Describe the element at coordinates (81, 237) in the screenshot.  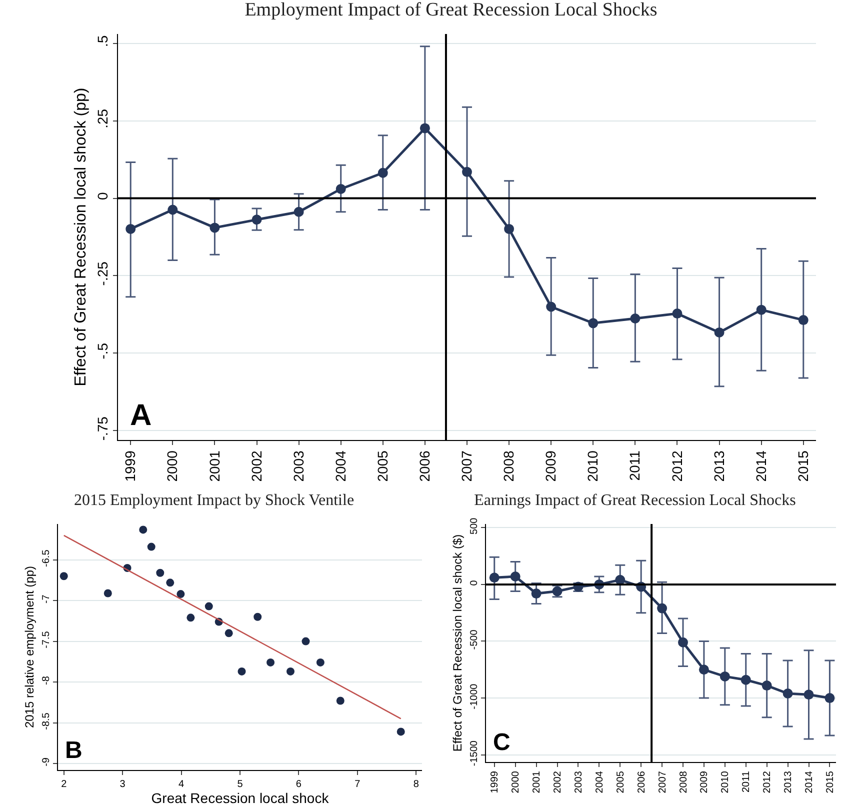
I see `y-axis-title: Effect of Great Recession local shock (pp)` at that location.